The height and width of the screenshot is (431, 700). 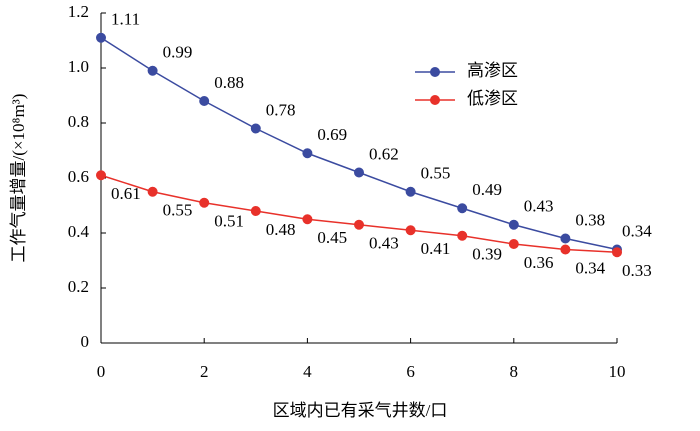 I want to click on y-tick-label: 1.0, so click(x=78, y=66).